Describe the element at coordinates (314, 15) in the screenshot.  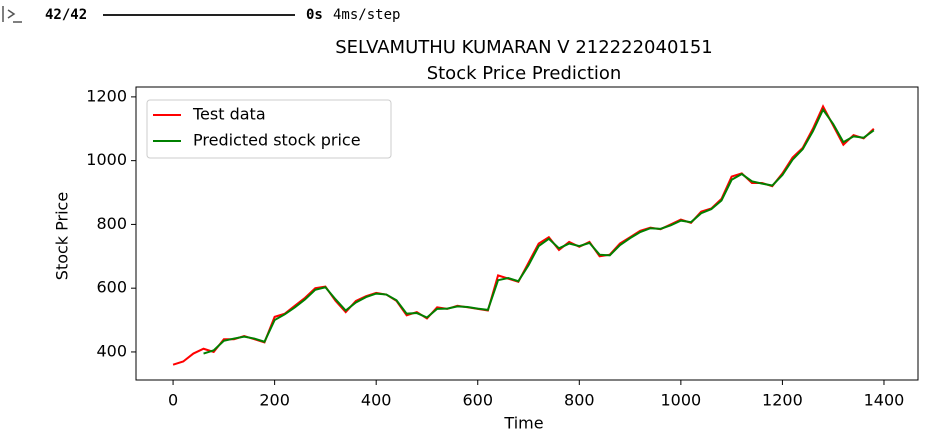
I see `console-time: 0s` at that location.